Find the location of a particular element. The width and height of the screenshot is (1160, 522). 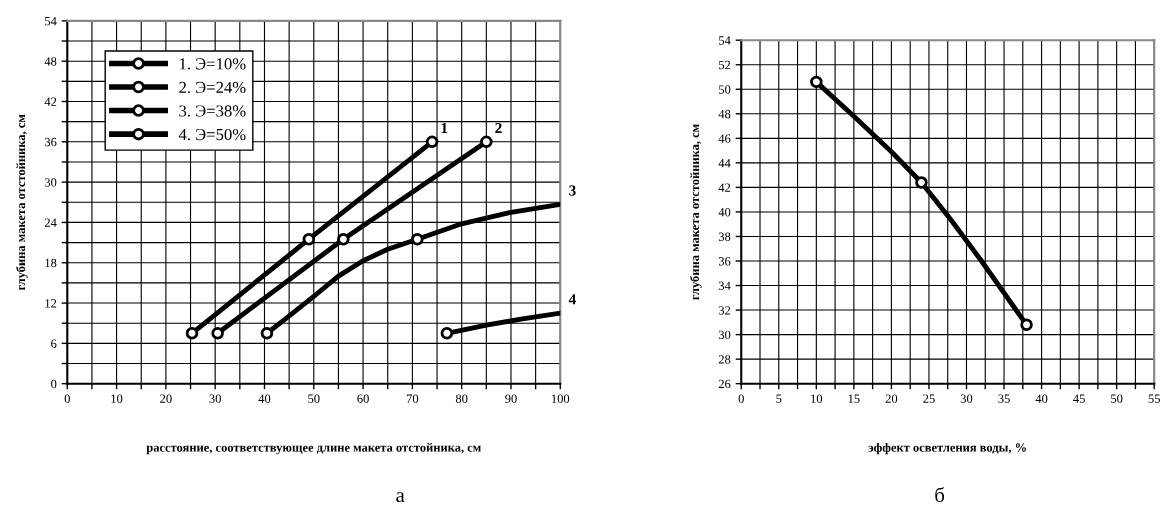

annotation: 2 is located at coordinates (498, 127).